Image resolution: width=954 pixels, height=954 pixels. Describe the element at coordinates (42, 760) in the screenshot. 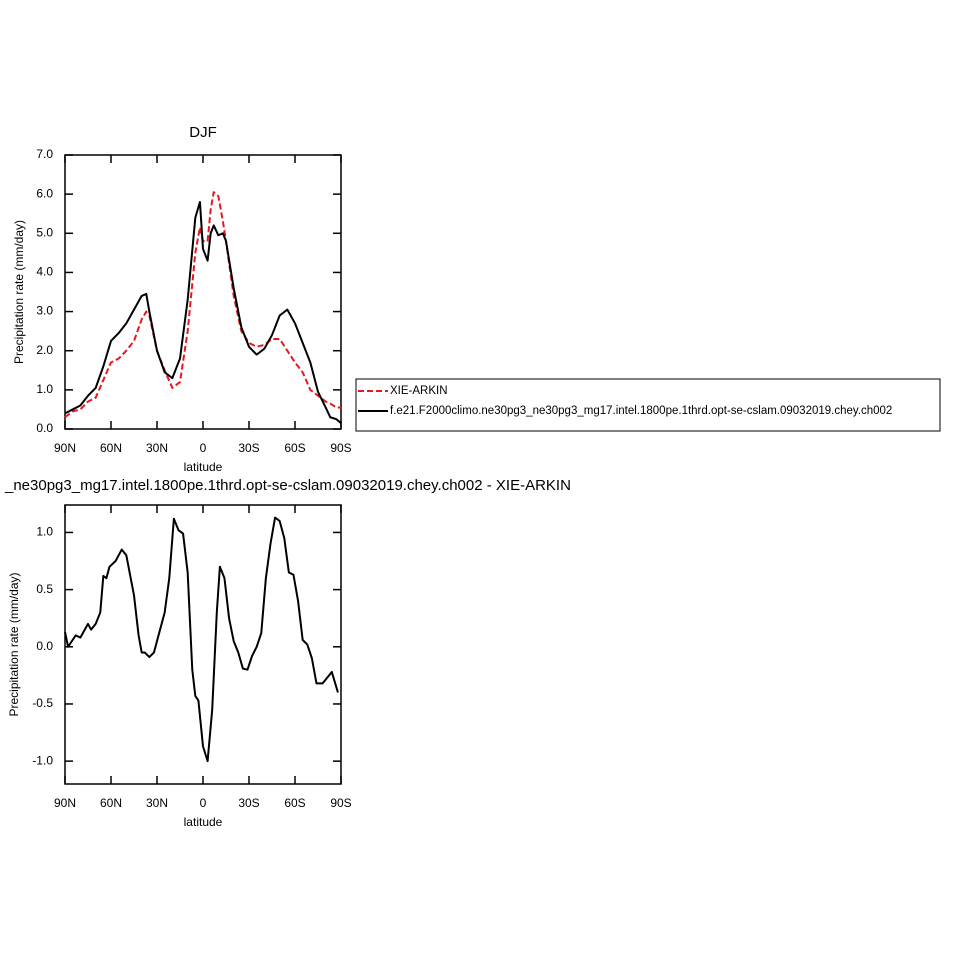

I see `y-tick-label: -1.0` at that location.